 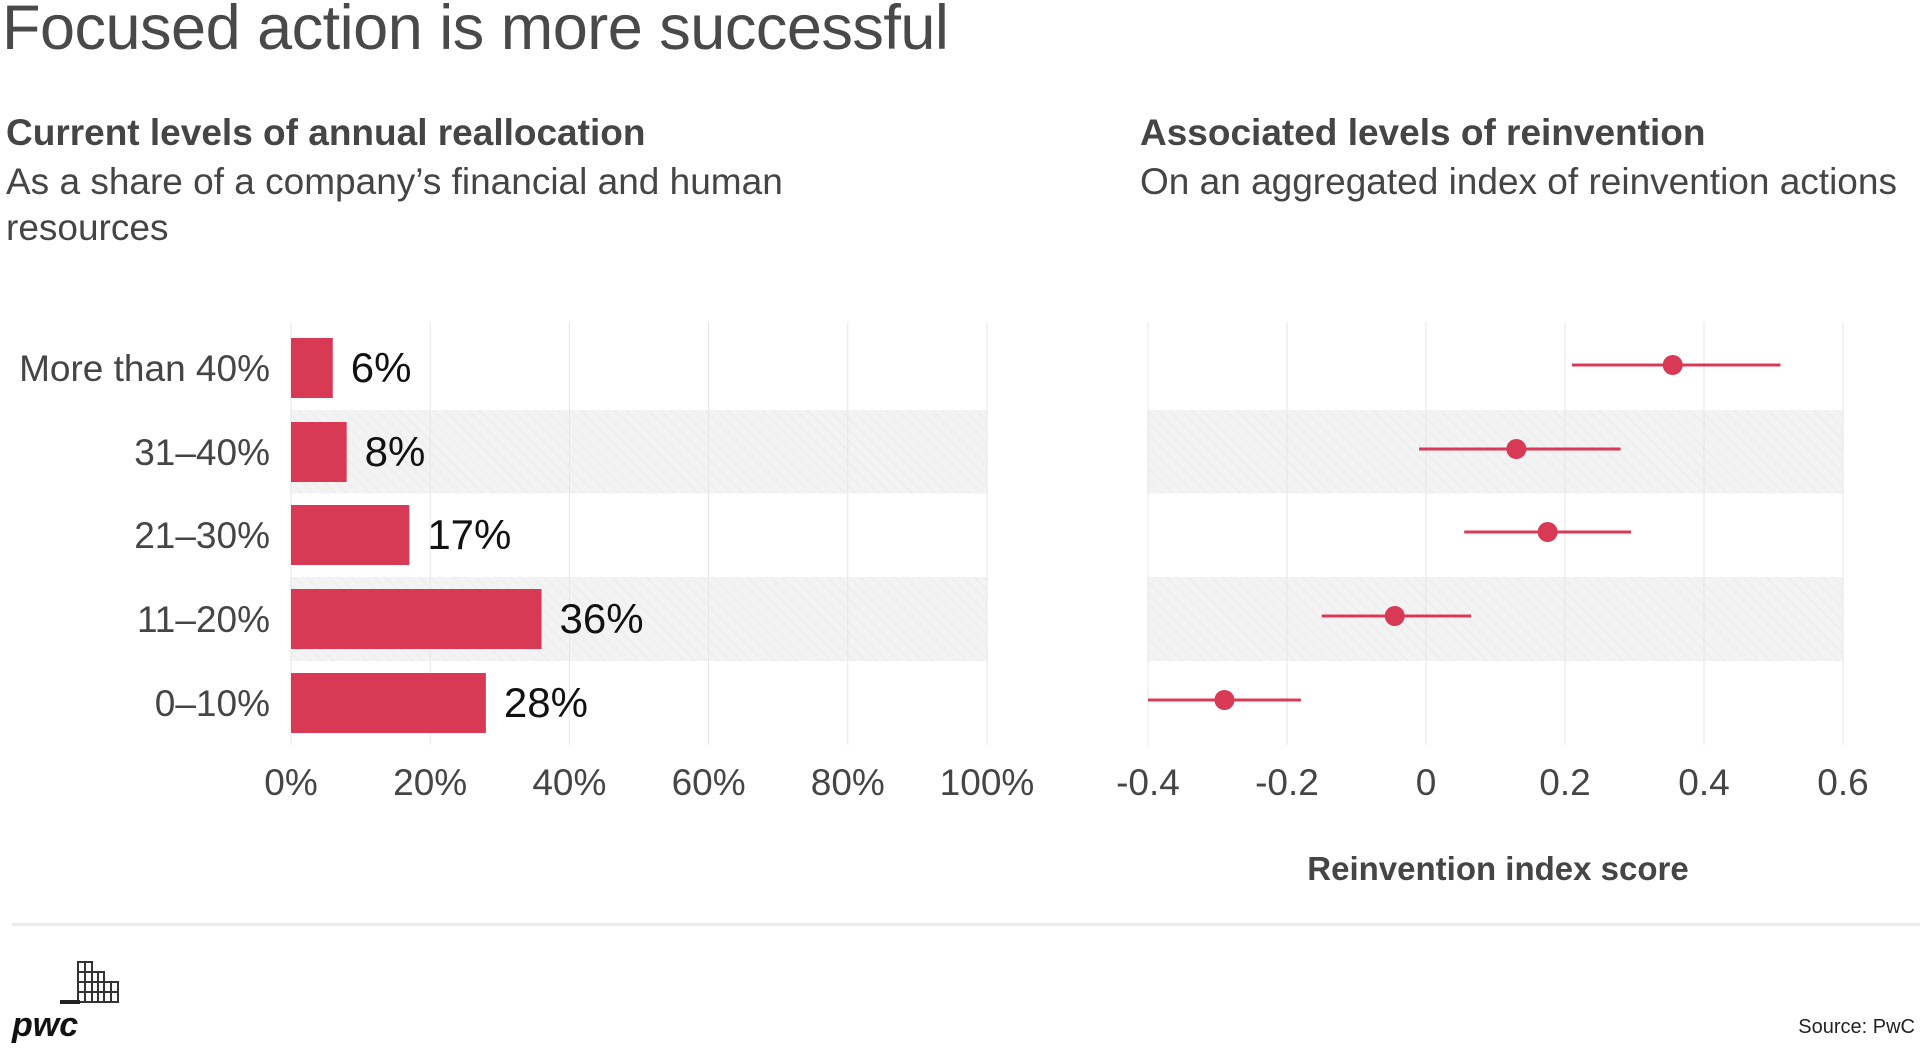 I want to click on right-x-tick-label: 0.6, so click(x=1842, y=782).